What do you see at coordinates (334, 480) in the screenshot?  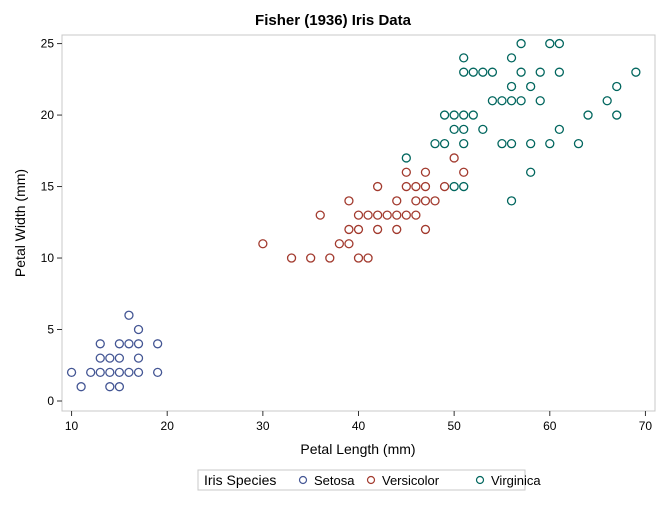 I see `legend-item-setosa: Setosa` at bounding box center [334, 480].